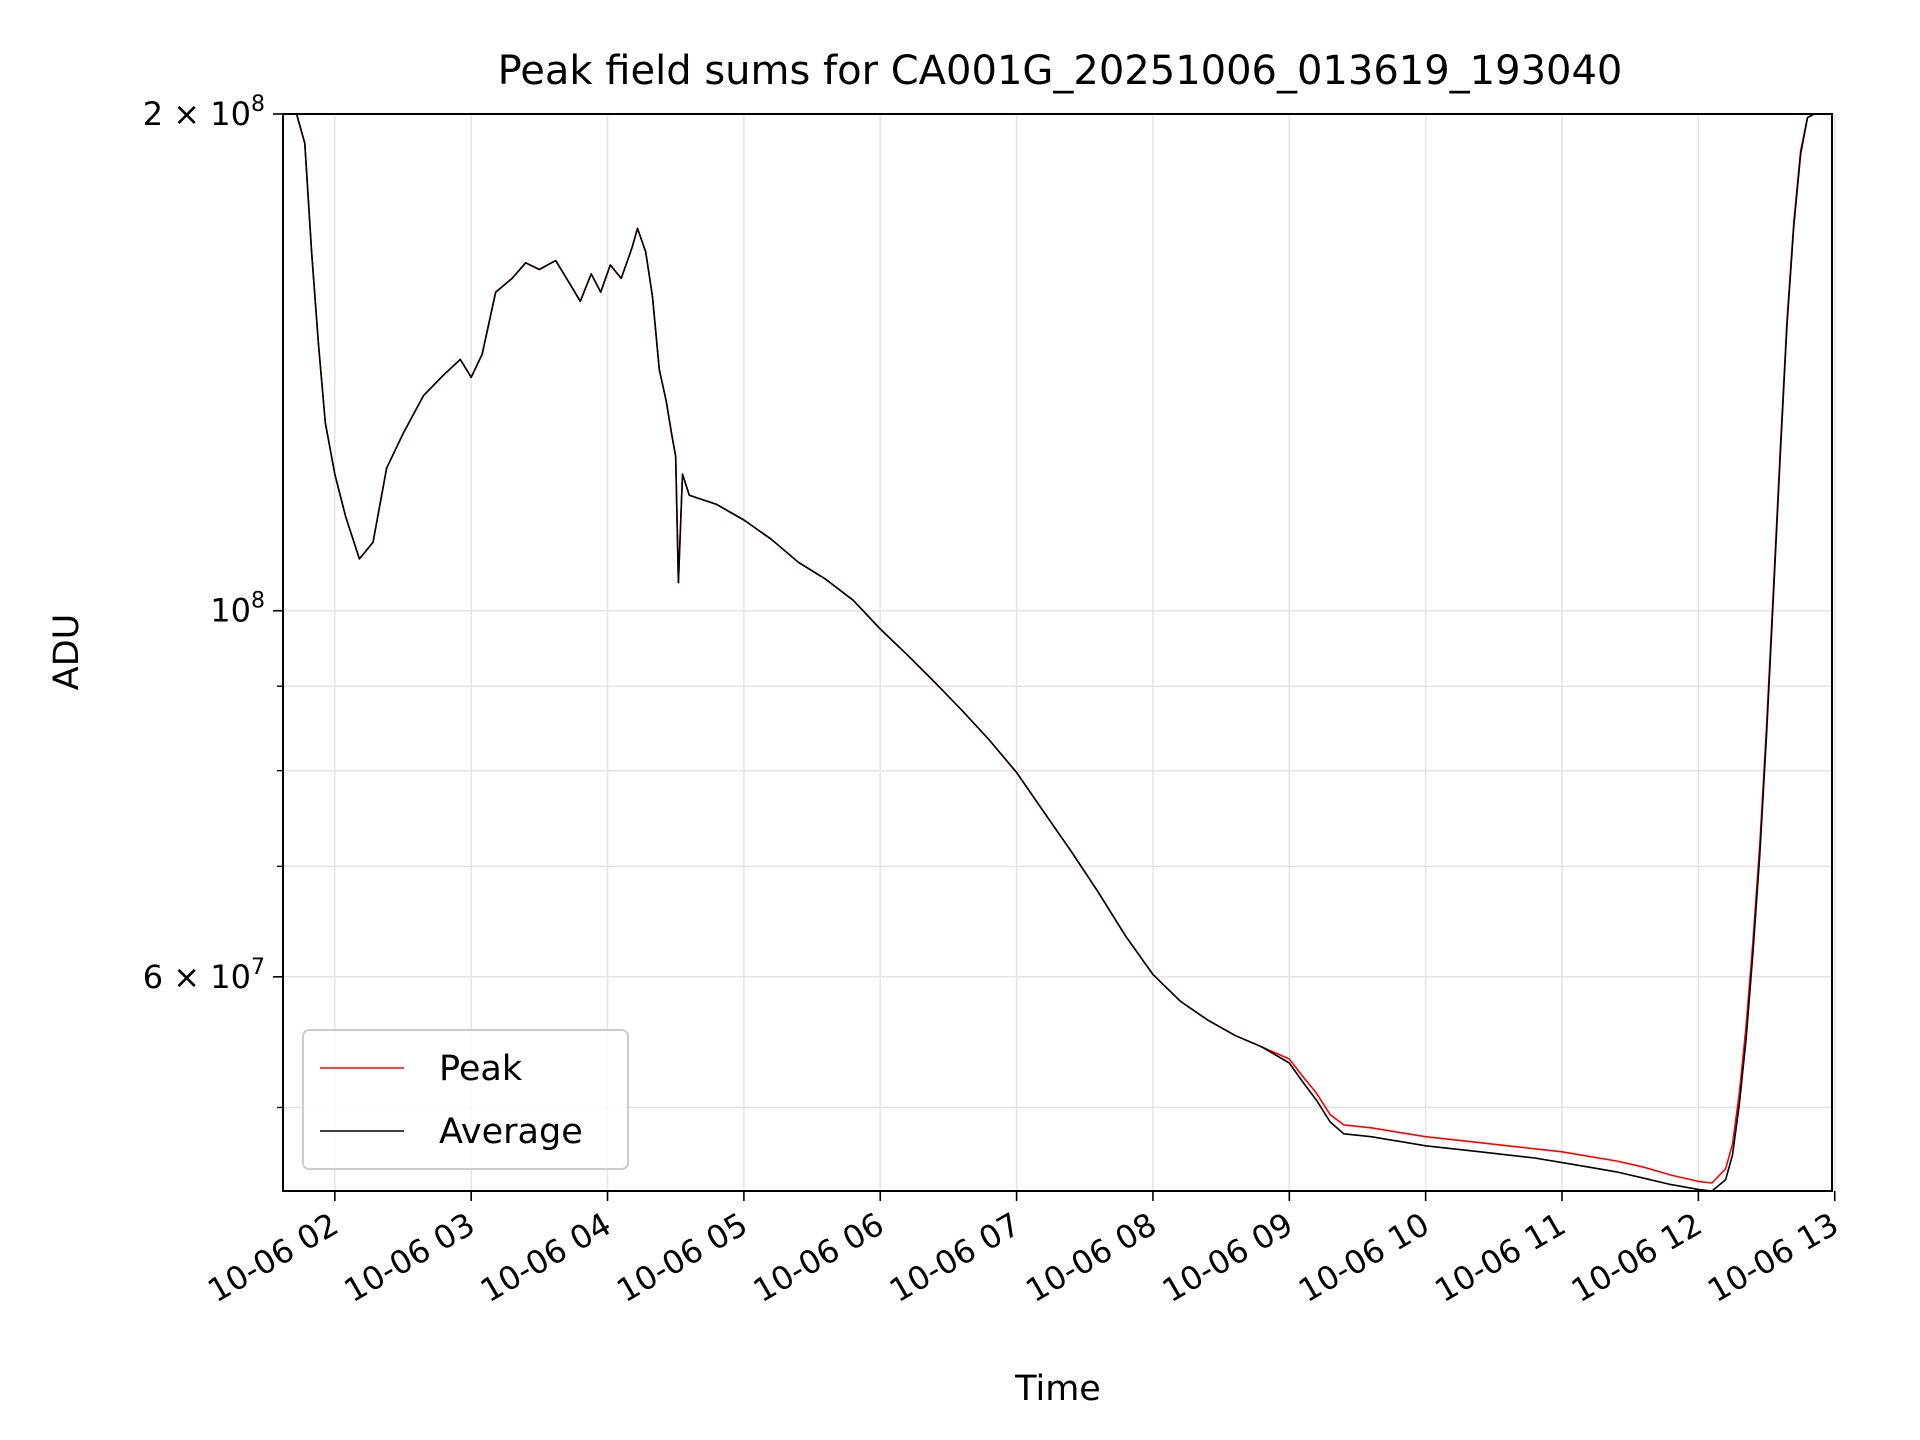  I want to click on y-tick-label: 2 × 108, so click(204, 112).